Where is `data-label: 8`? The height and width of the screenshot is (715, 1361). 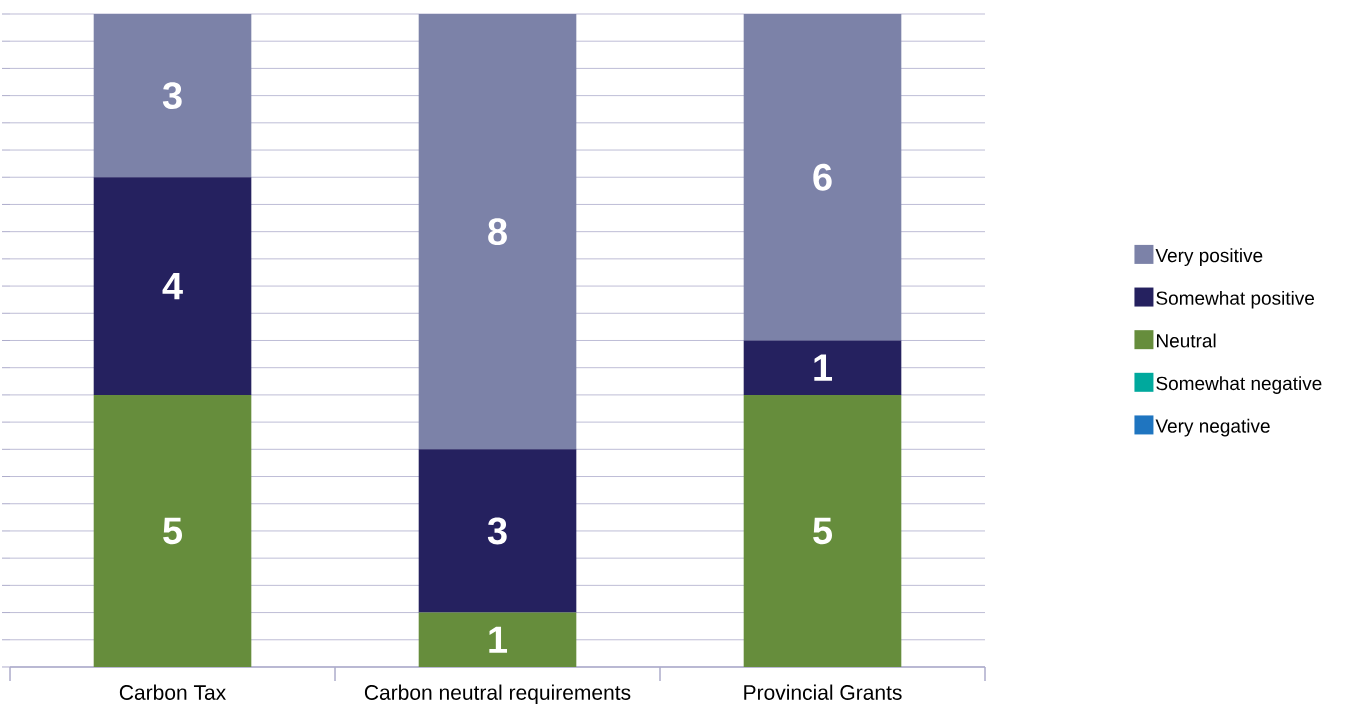
data-label: 8 is located at coordinates (497, 232).